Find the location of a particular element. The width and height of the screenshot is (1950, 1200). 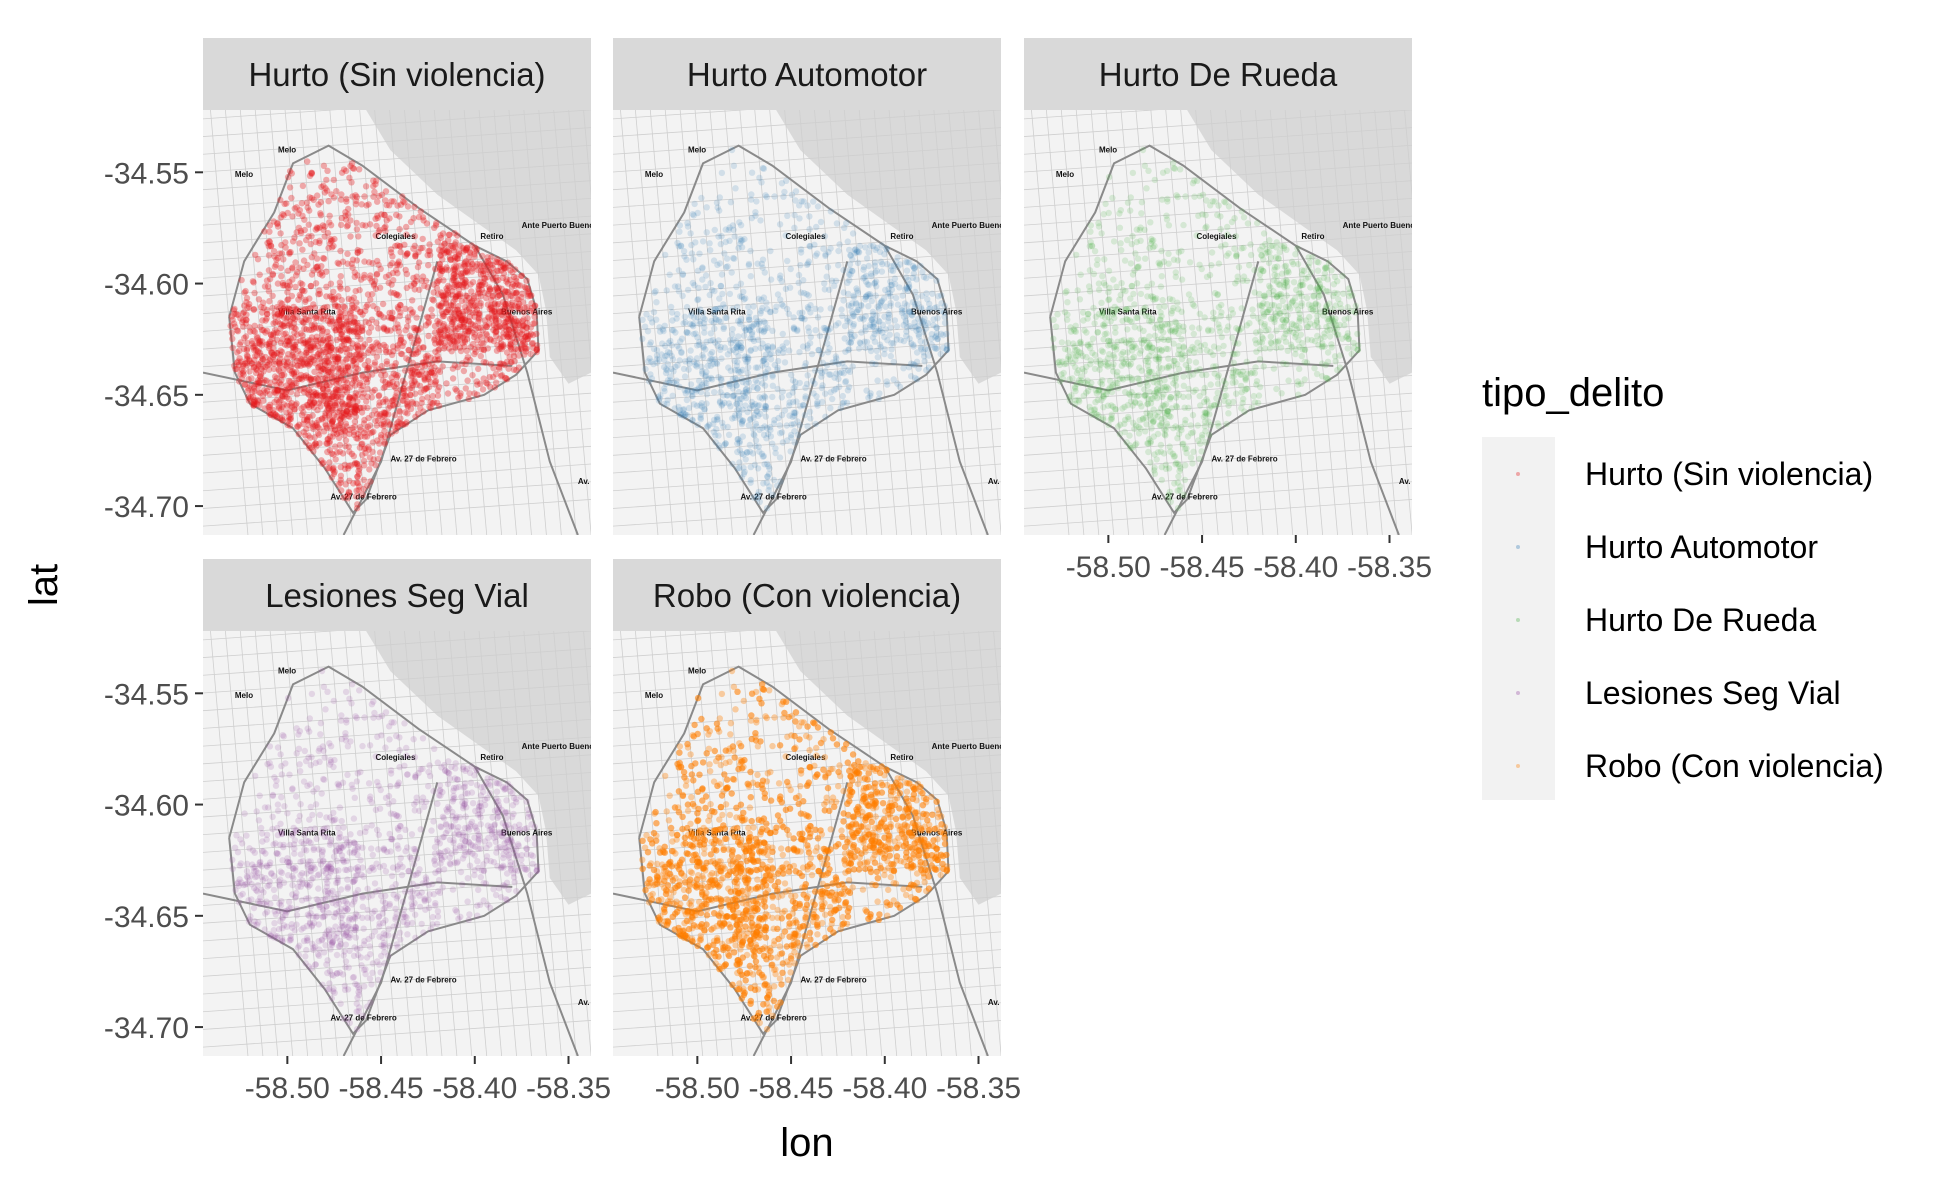

map-label: Melo is located at coordinates (1065, 174).